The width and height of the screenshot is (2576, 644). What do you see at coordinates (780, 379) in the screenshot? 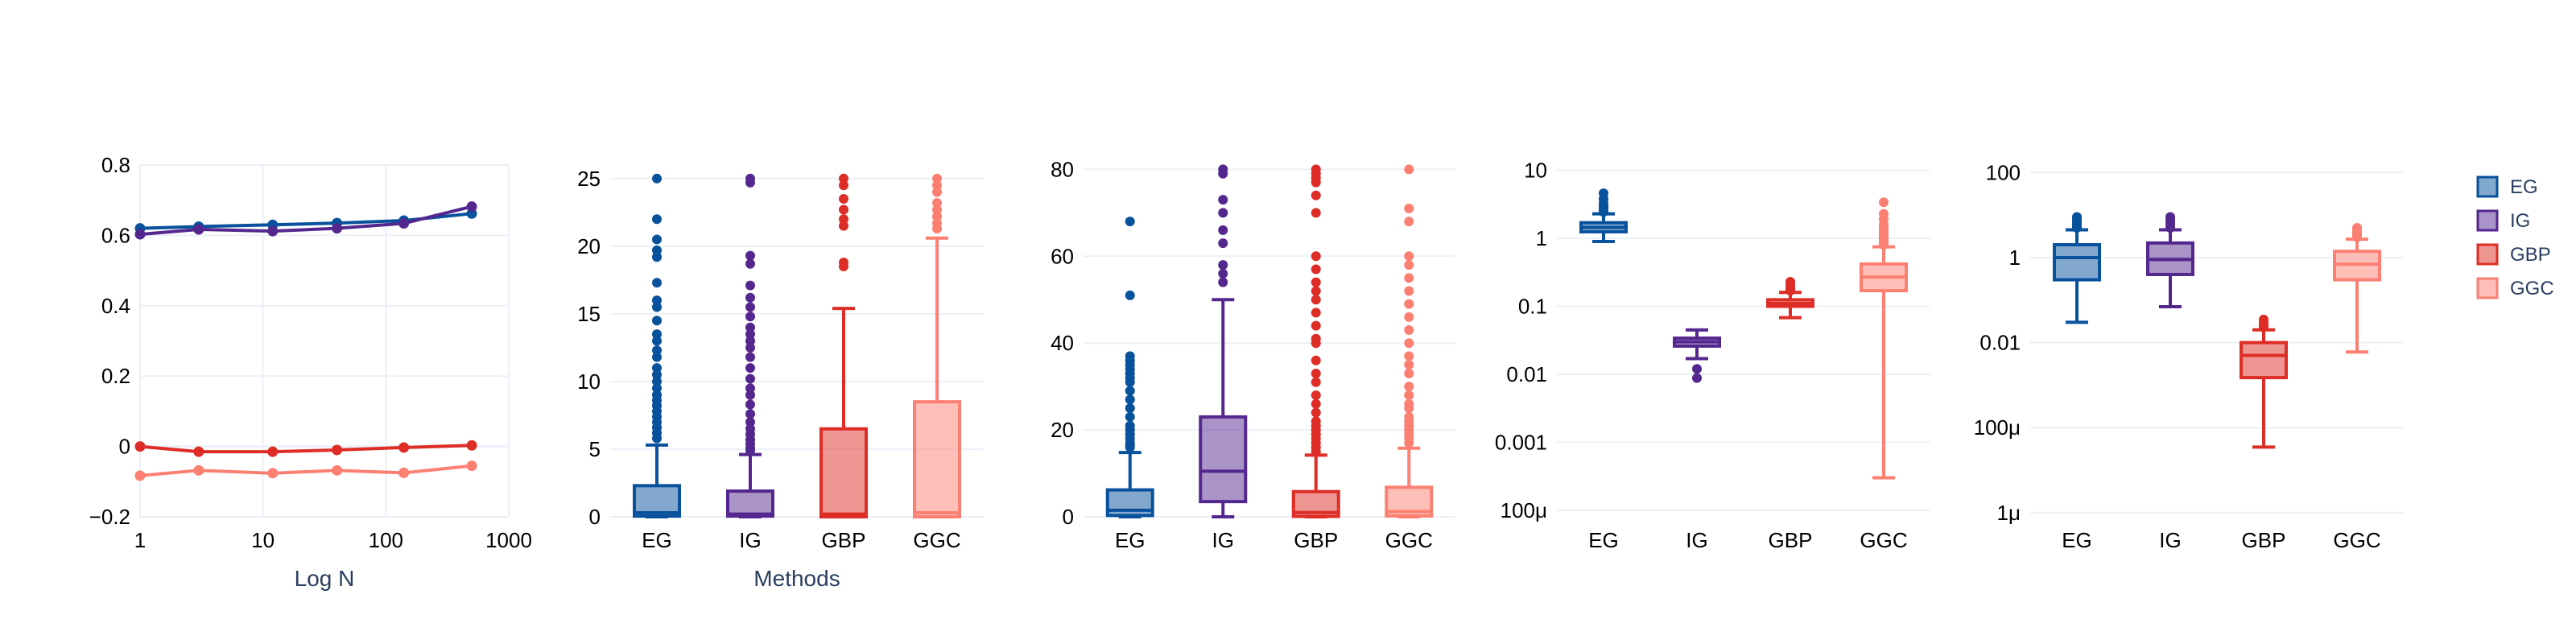
I see `panel-2-box-plot: 0 5 10 15 20 25 EG IG GBP GGC Methods` at bounding box center [780, 379].